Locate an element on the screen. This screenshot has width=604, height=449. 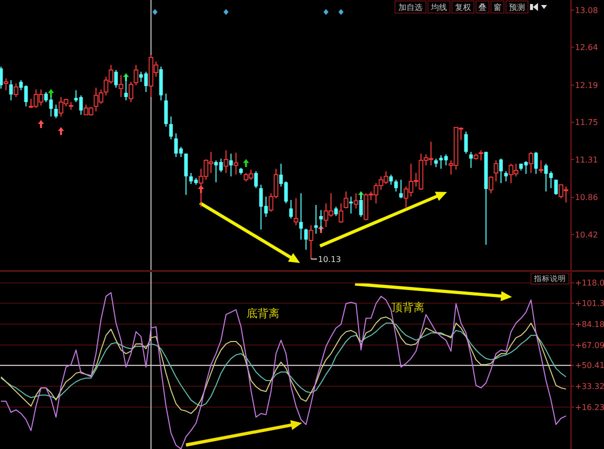
annotation: 加自选 is located at coordinates (410, 7).